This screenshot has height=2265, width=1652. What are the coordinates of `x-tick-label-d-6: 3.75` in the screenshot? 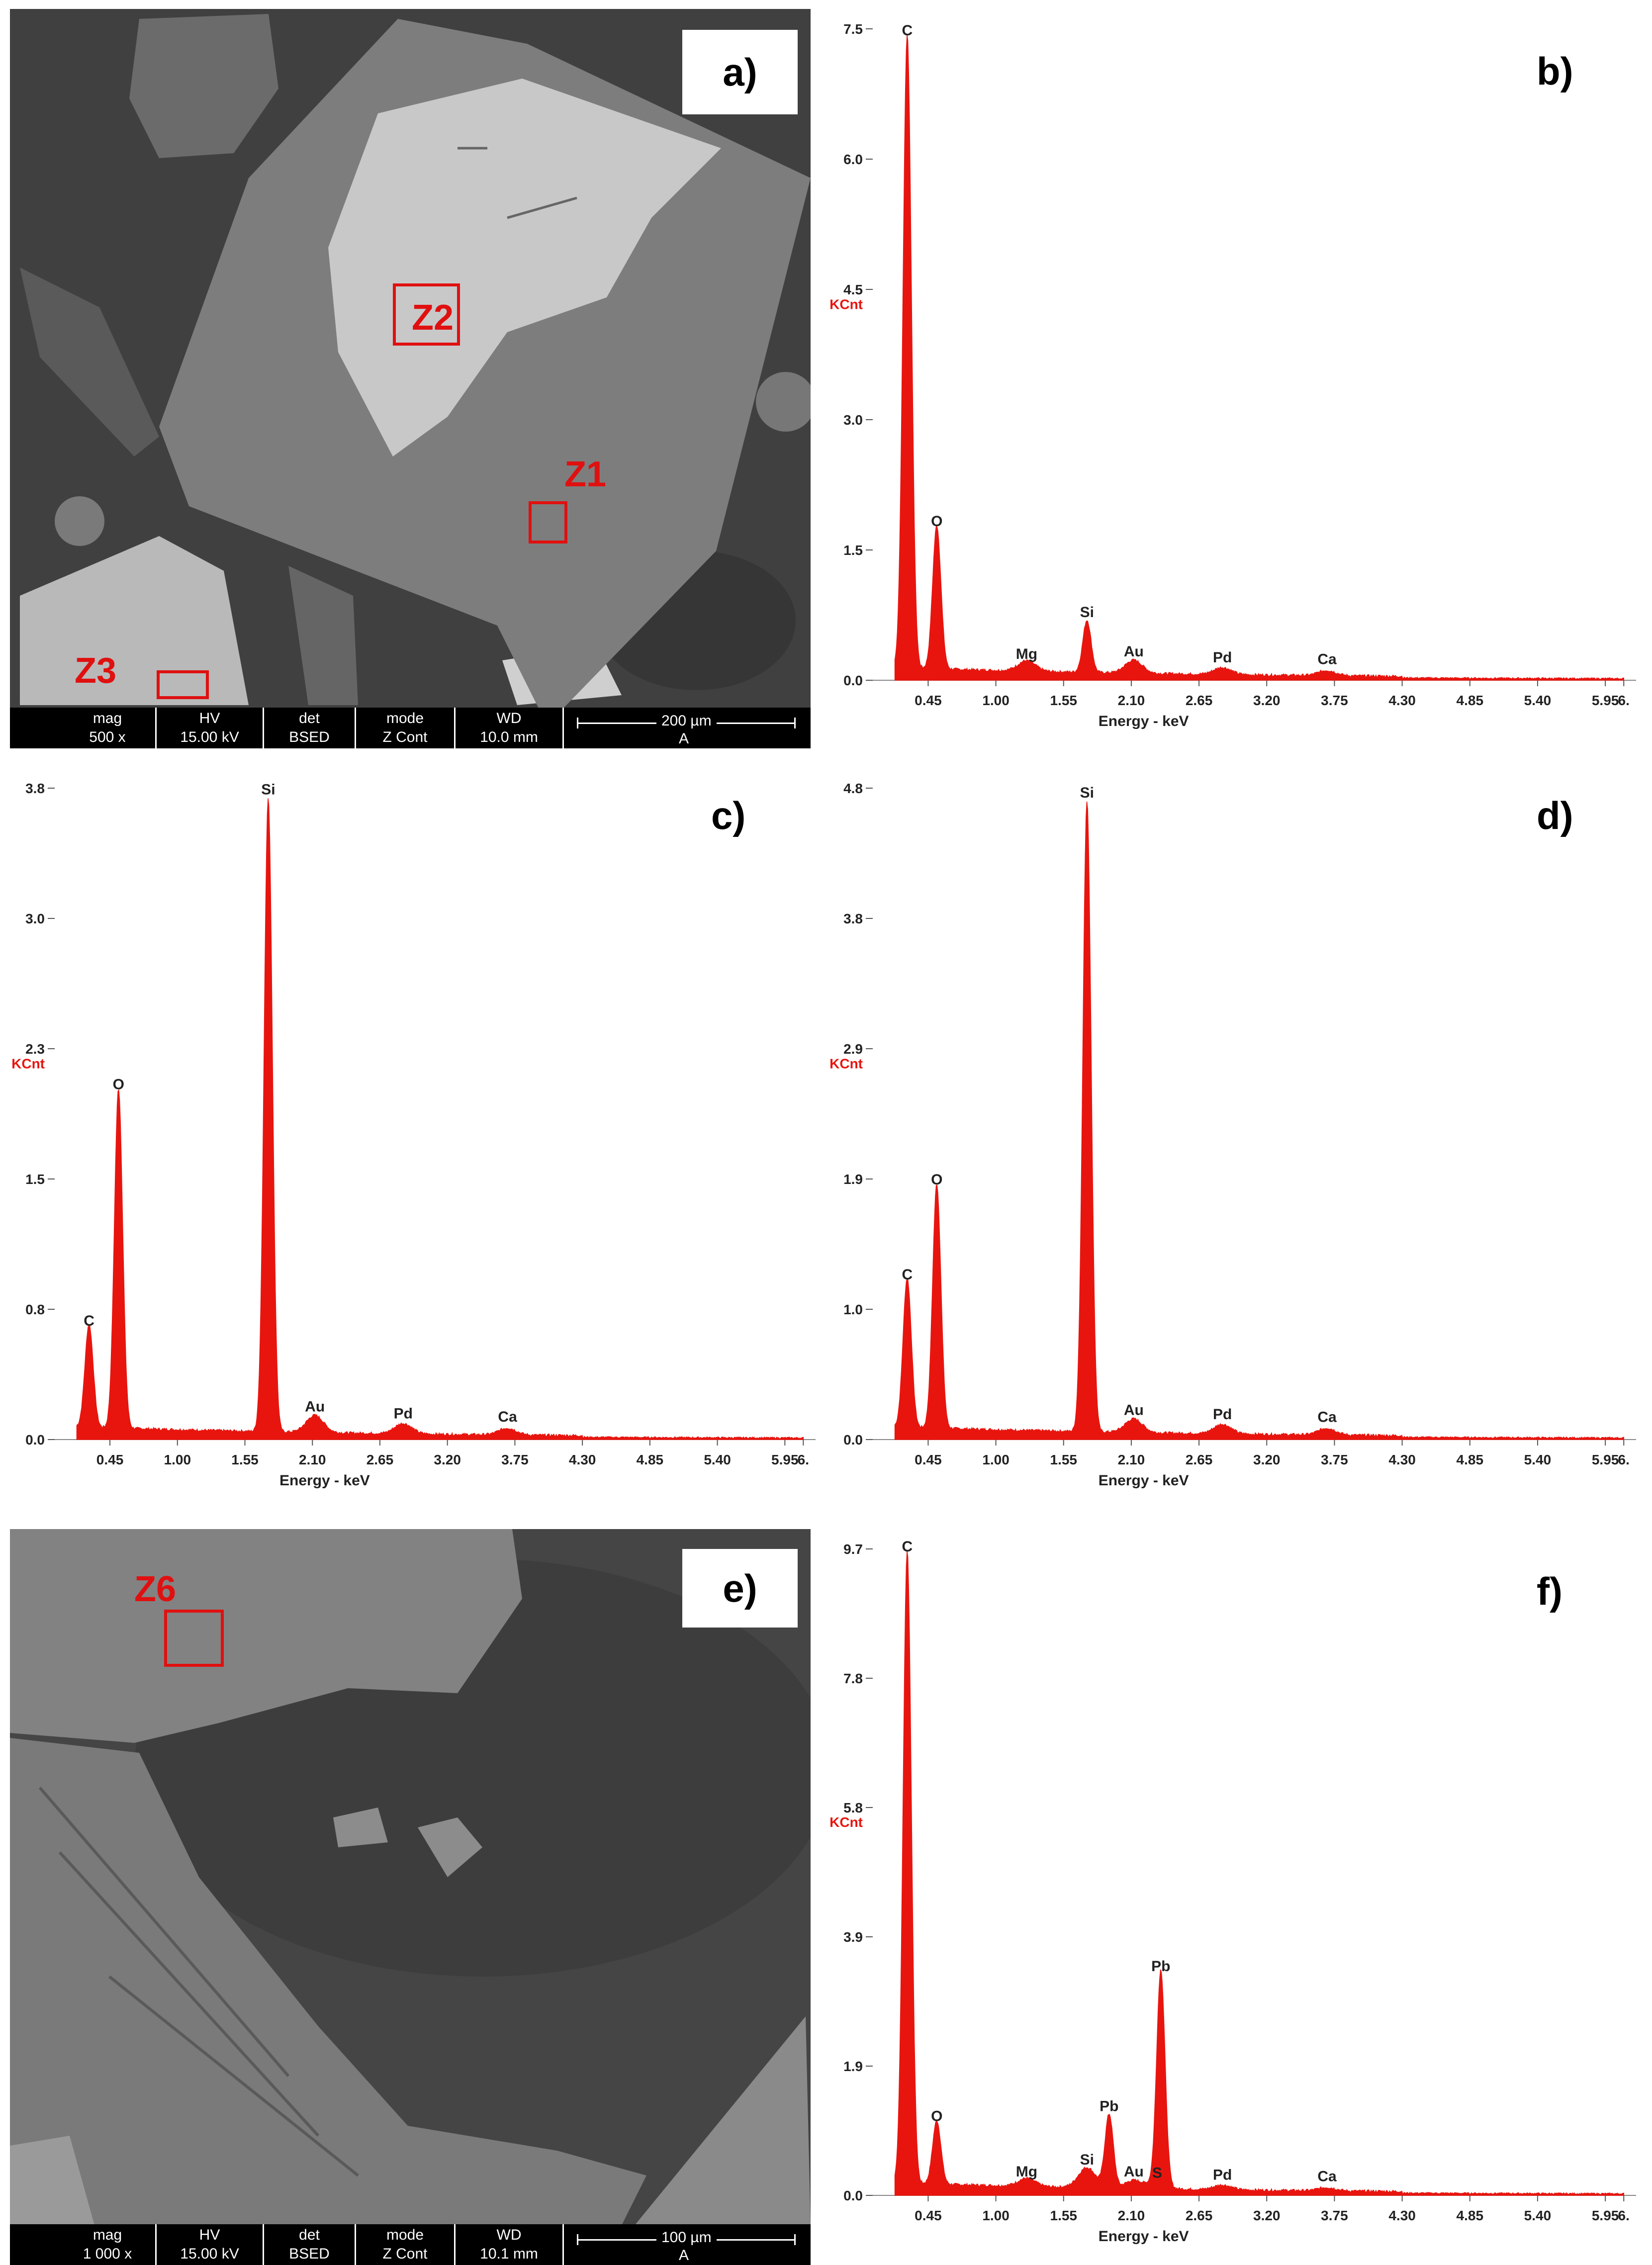 It's located at (1334, 1459).